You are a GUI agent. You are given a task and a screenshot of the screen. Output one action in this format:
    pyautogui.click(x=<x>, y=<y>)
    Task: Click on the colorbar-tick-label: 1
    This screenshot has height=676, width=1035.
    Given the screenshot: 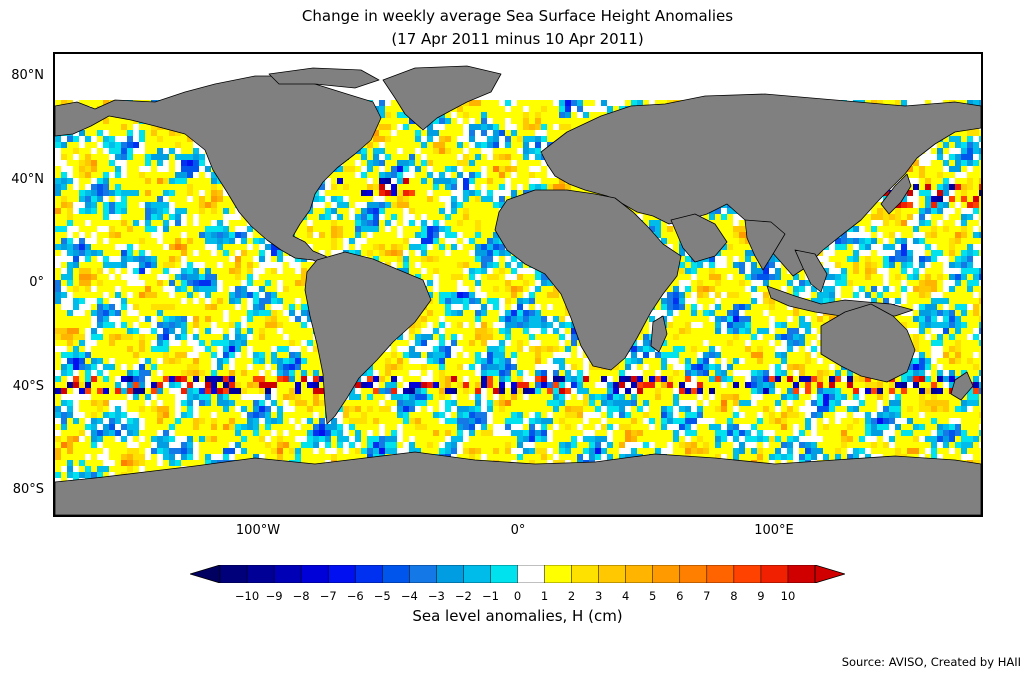 What is the action you would take?
    pyautogui.click(x=544, y=596)
    